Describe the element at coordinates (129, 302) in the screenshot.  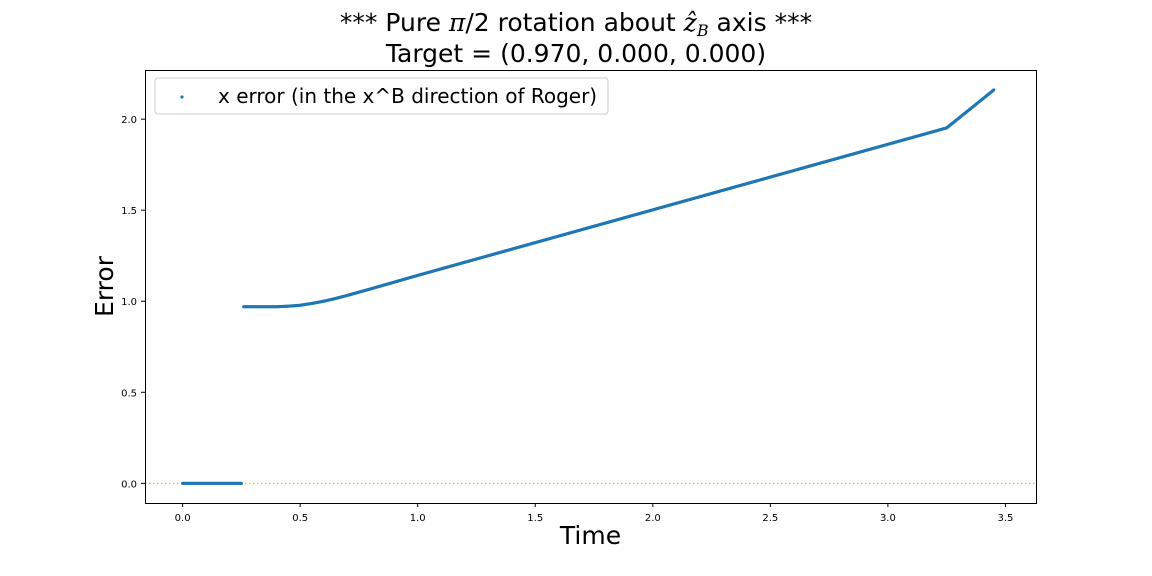
I see `y-tick-label: 1.0` at that location.